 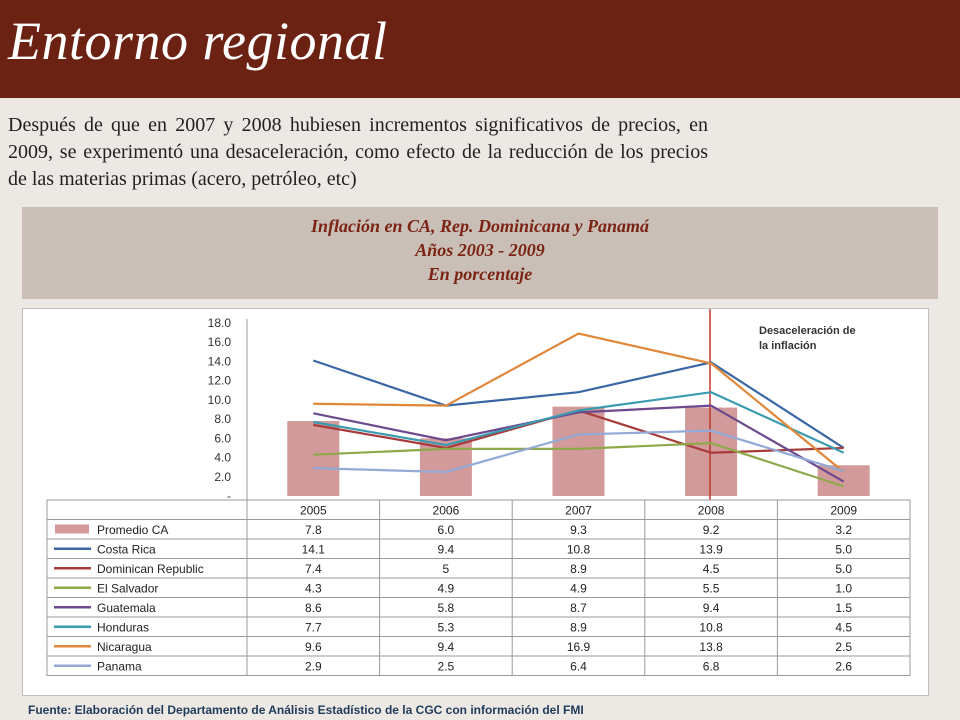 I want to click on data-value-label: 2.6, so click(x=843, y=667).